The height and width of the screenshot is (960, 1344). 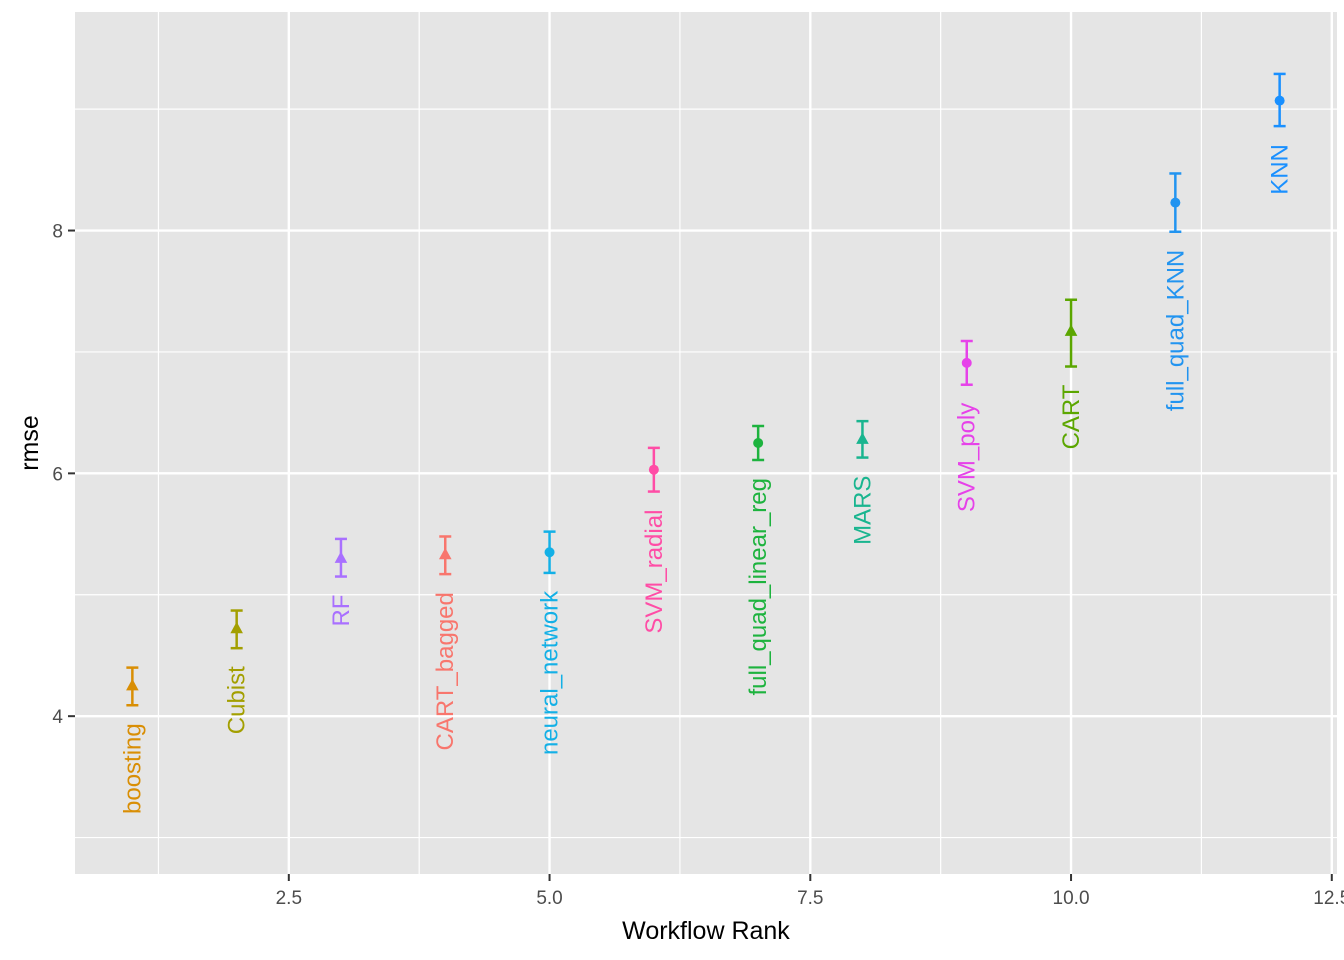 I want to click on x-tick-label: 12.5, so click(x=1328, y=898).